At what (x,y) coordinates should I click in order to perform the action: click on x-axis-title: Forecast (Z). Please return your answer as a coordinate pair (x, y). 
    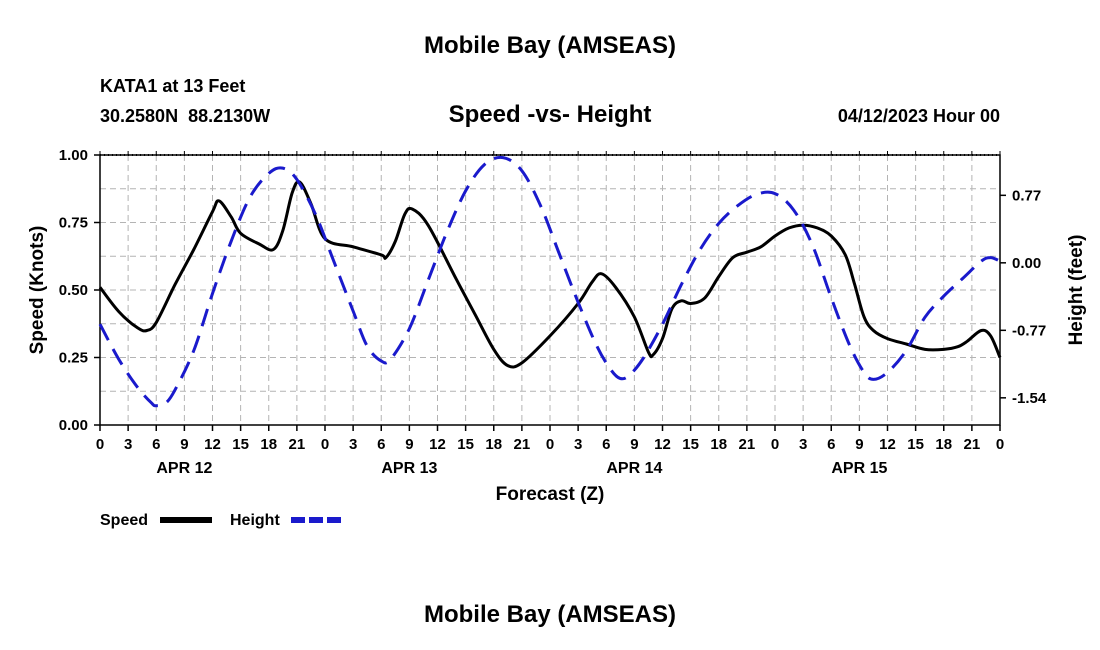
    Looking at the image, I should click on (550, 494).